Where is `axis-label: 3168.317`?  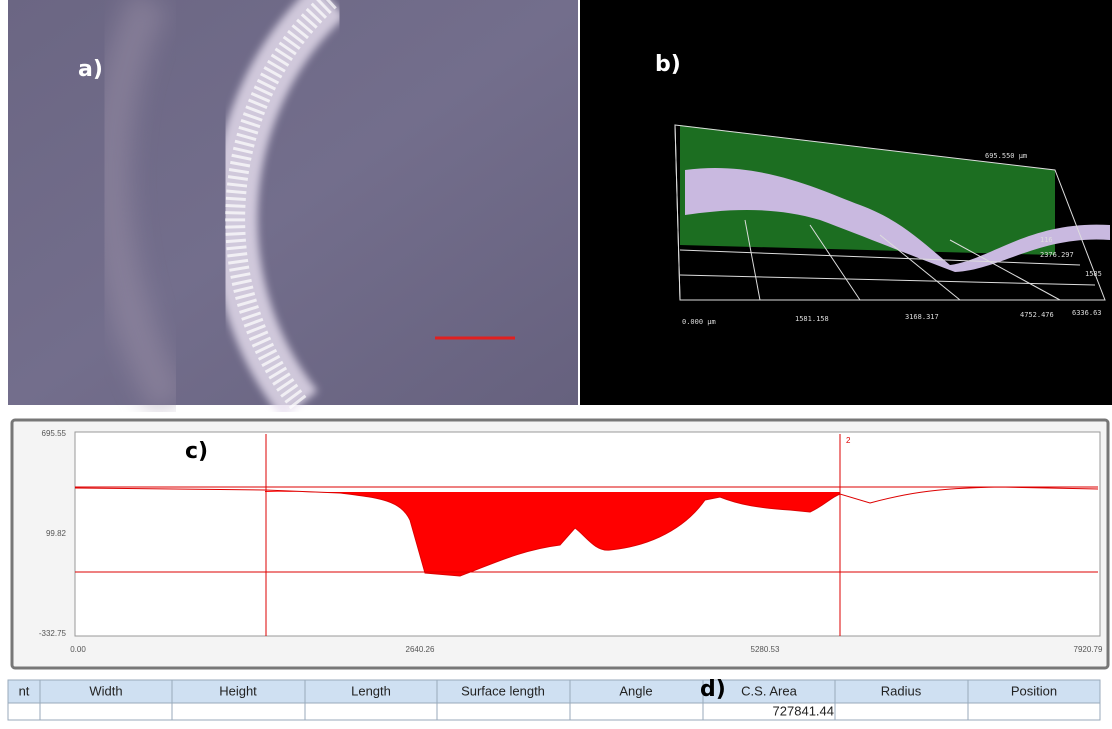
axis-label: 3168.317 is located at coordinates (922, 317).